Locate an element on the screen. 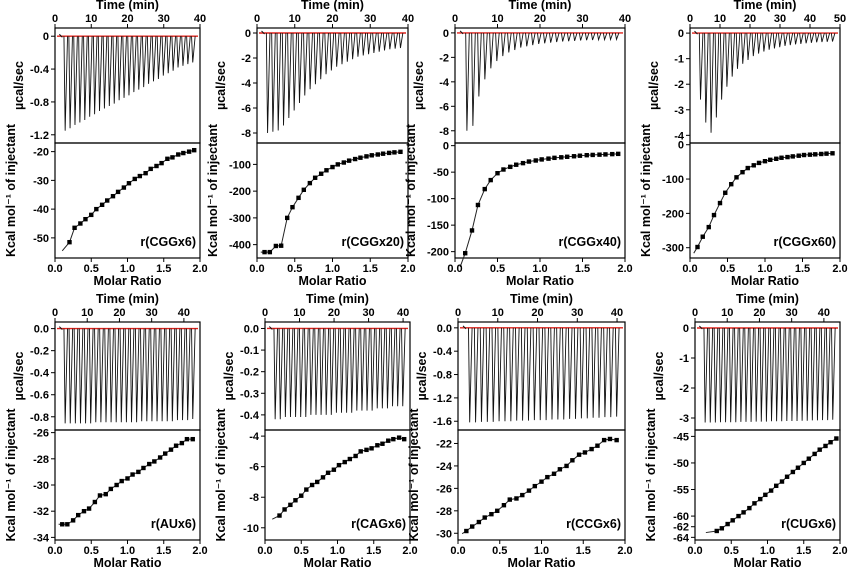 The image size is (850, 576). thermogram-y-tick-label: -0.4 is located at coordinates (40, 374).